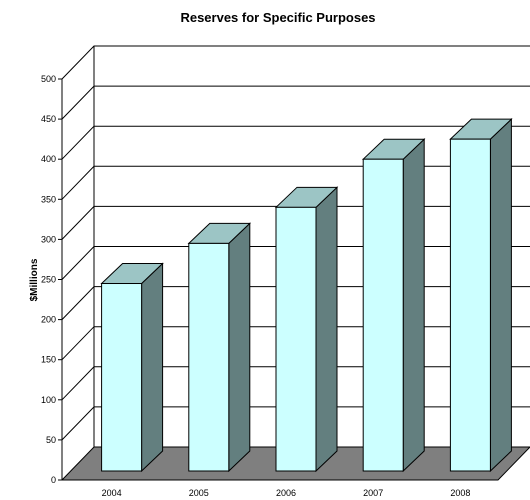 This screenshot has width=530, height=500. I want to click on y-tick-label: 0, so click(53, 480).